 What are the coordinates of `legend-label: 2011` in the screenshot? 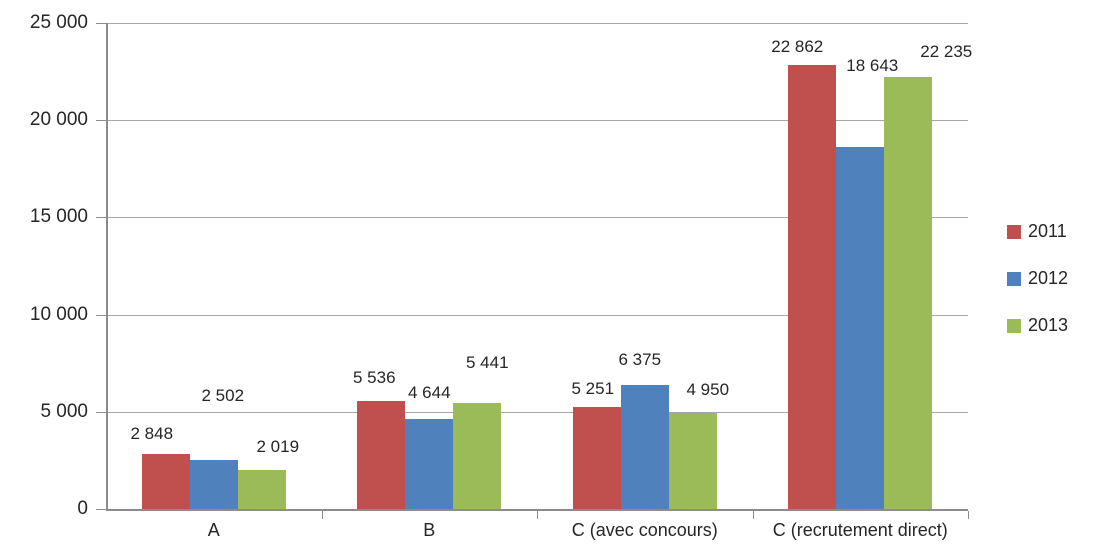 It's located at (1047, 231).